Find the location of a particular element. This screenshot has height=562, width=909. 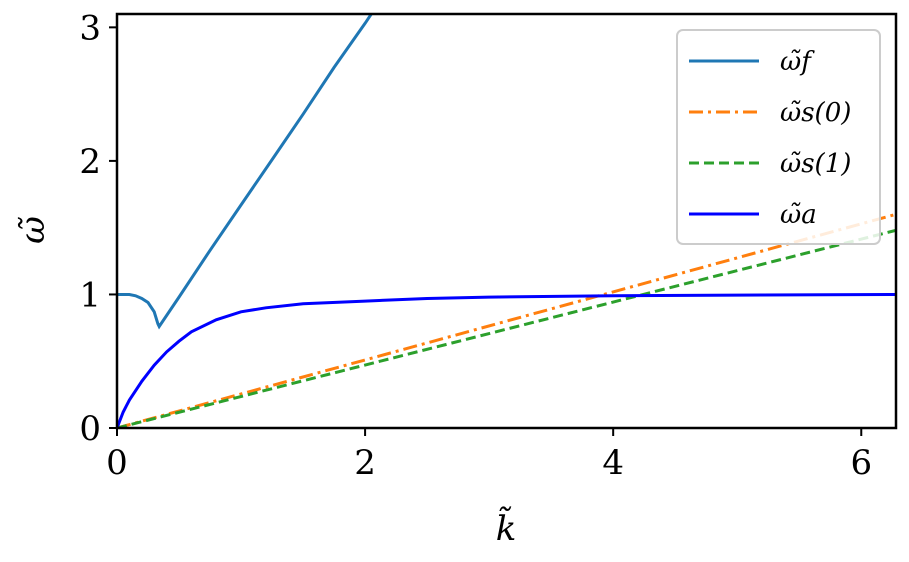

y-axis-label: ω̃ is located at coordinates (33, 230).